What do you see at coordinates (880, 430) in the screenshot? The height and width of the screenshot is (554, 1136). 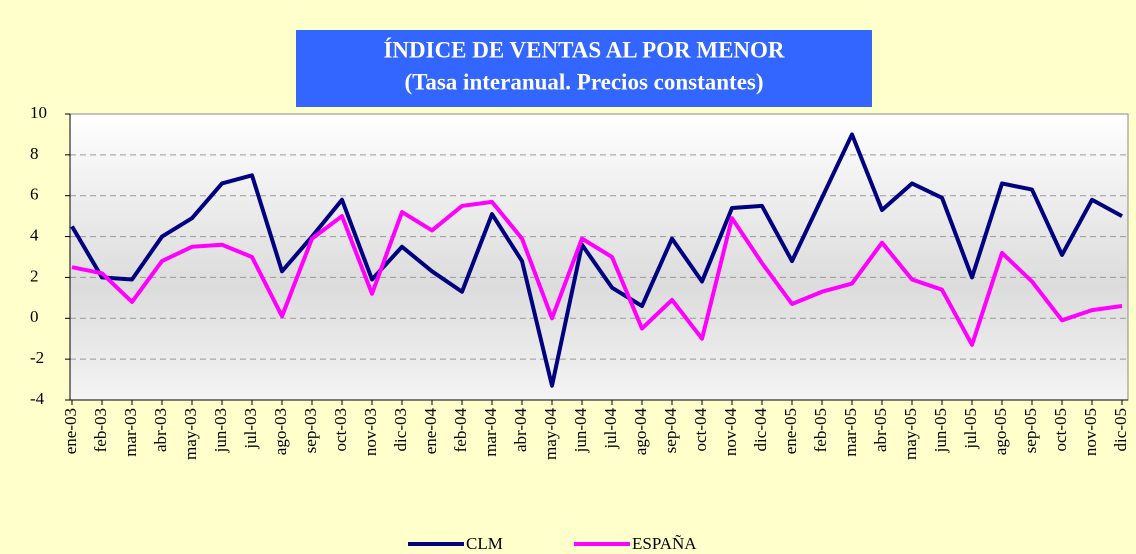 I see `x-tick-label: abr-05` at bounding box center [880, 430].